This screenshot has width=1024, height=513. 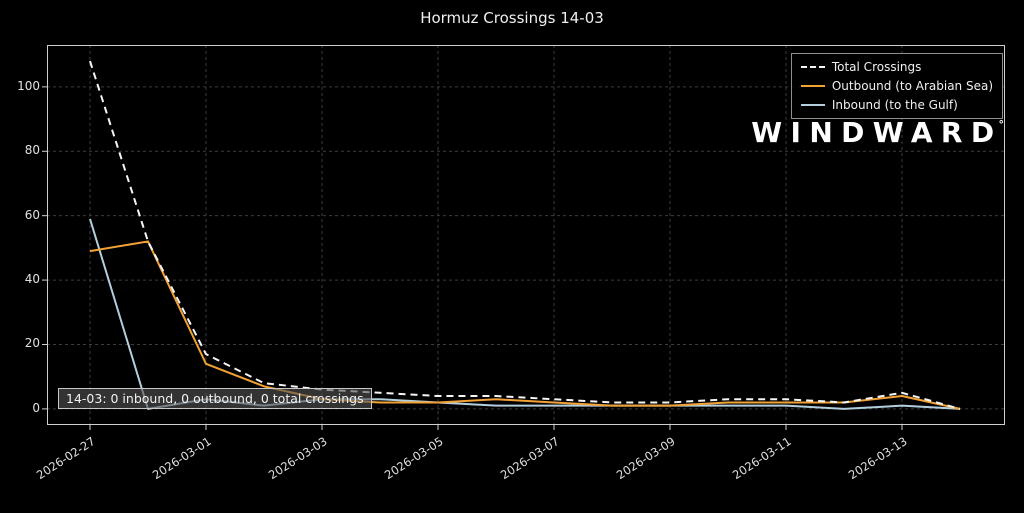 I want to click on y-tick-label: 0, so click(x=36, y=407).